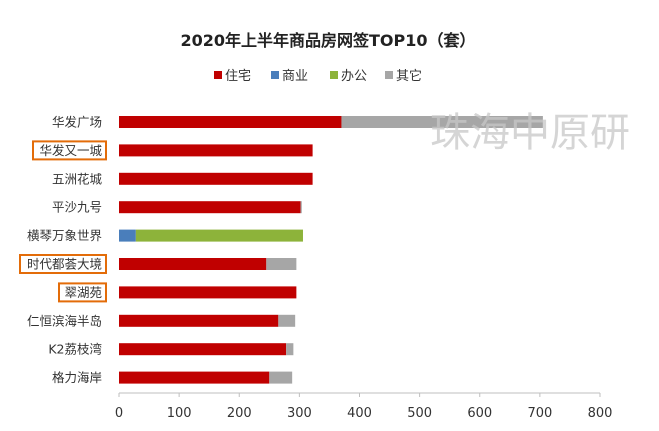  I want to click on category-label: 华发广场, so click(77, 122).